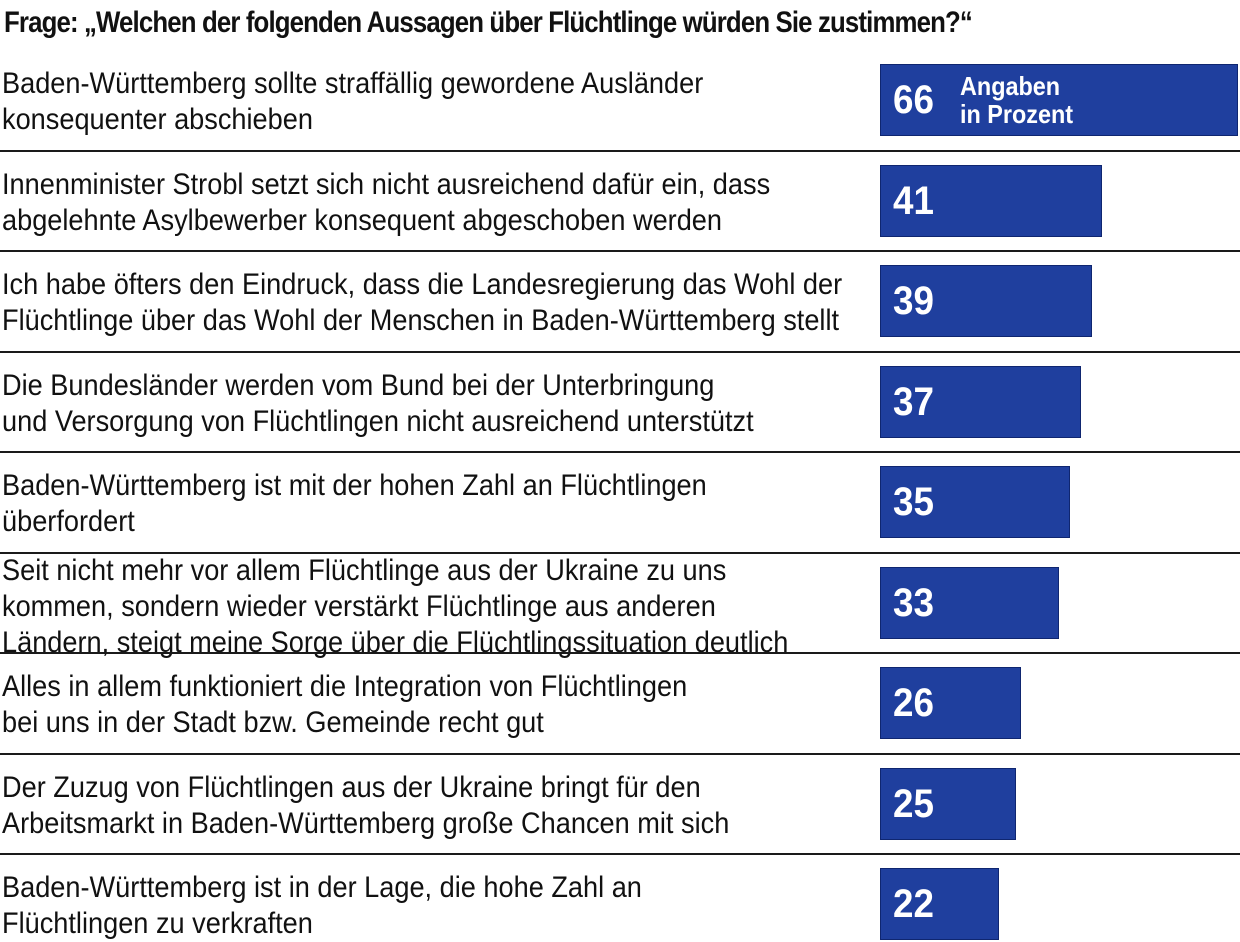 This screenshot has width=1240, height=942. I want to click on bar-value-label: 26, so click(913, 703).